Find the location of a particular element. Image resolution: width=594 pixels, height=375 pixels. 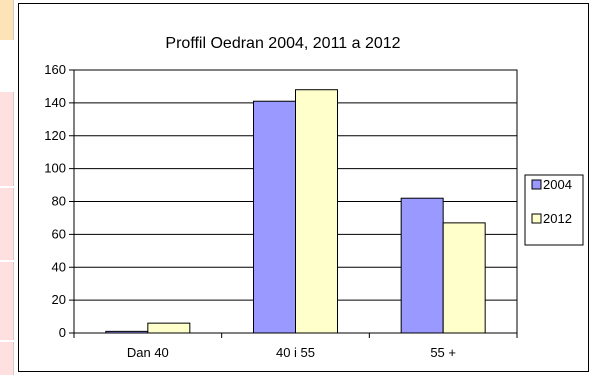

left-sheet-strip is located at coordinates (7, 187).